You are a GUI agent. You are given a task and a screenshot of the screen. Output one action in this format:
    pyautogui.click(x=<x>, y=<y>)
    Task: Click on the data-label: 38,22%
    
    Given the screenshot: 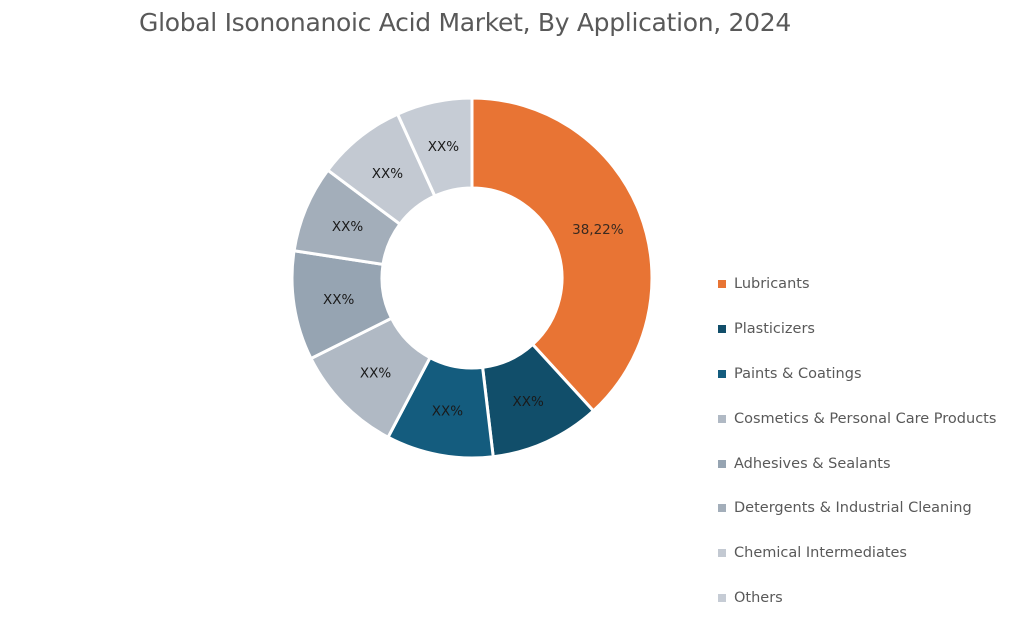 What is the action you would take?
    pyautogui.click(x=598, y=230)
    